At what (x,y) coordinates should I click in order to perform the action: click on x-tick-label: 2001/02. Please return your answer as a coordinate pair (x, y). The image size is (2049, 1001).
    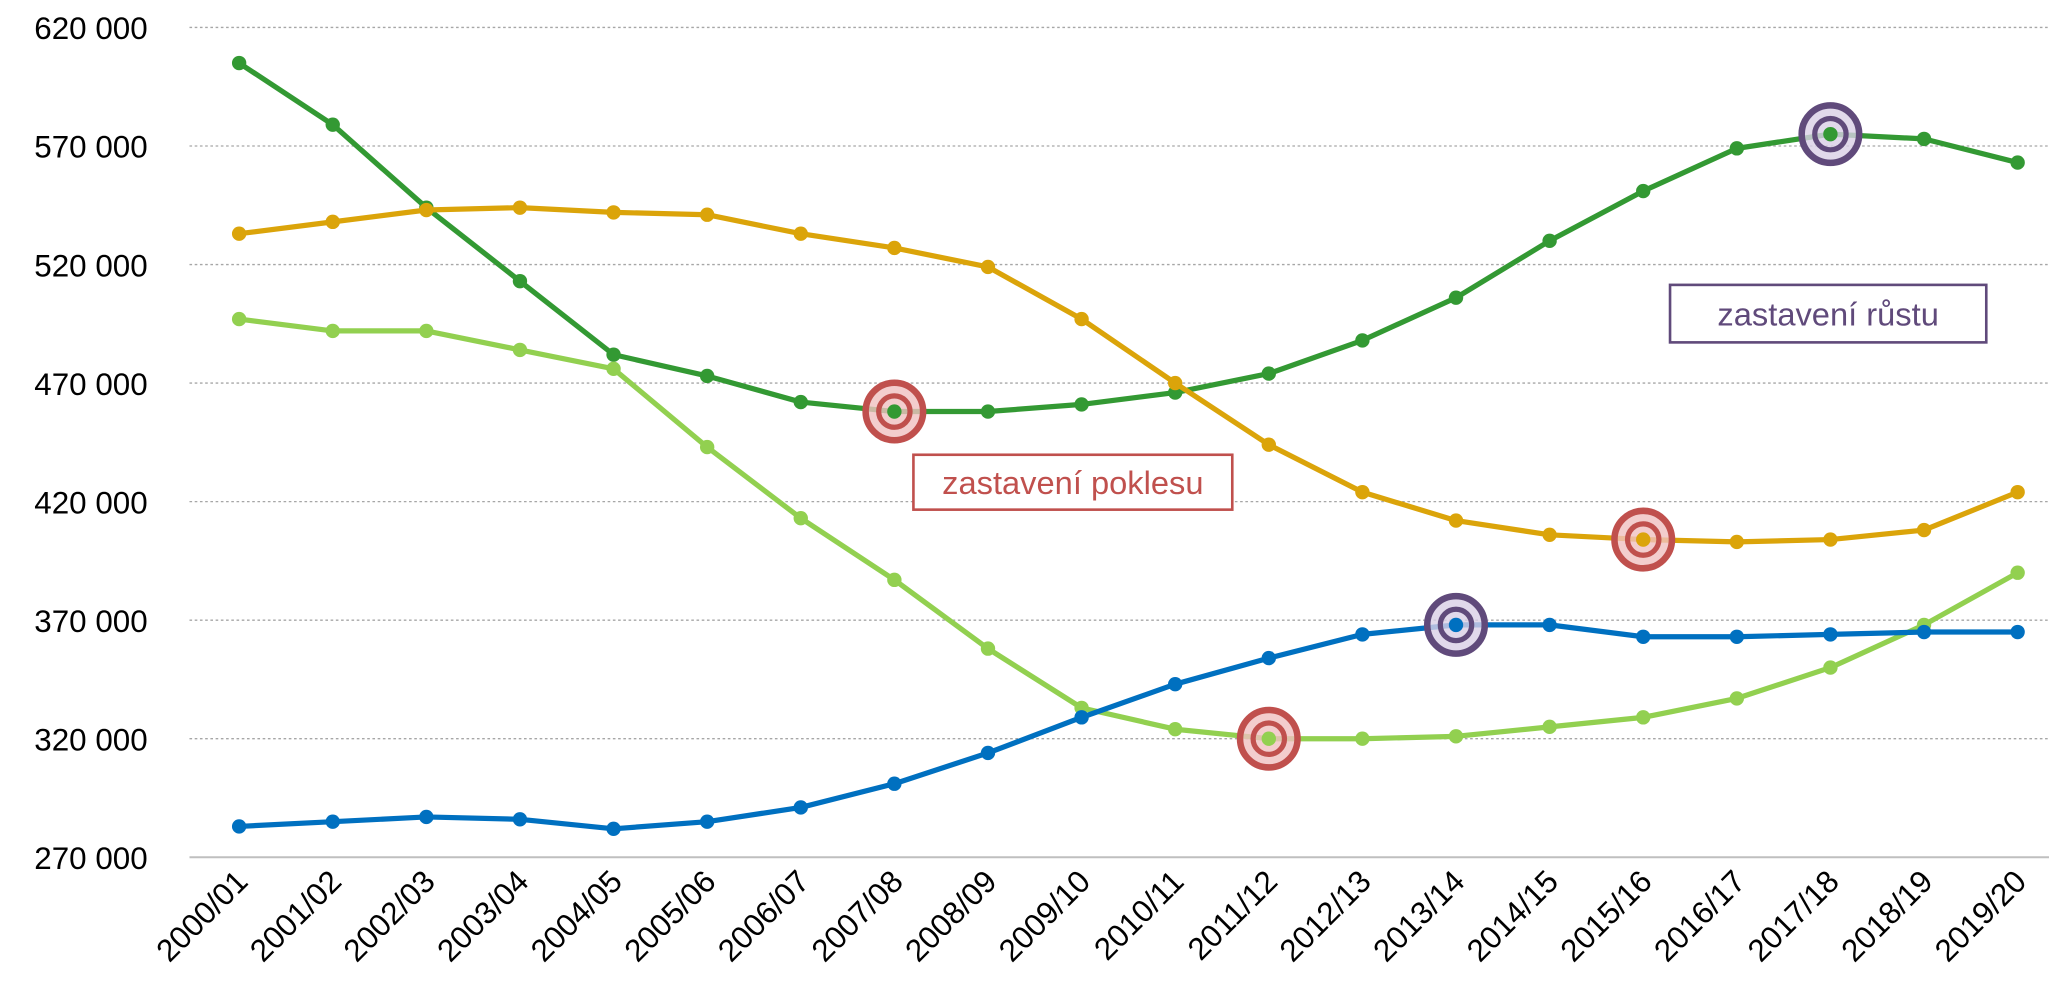
    Looking at the image, I should click on (295, 916).